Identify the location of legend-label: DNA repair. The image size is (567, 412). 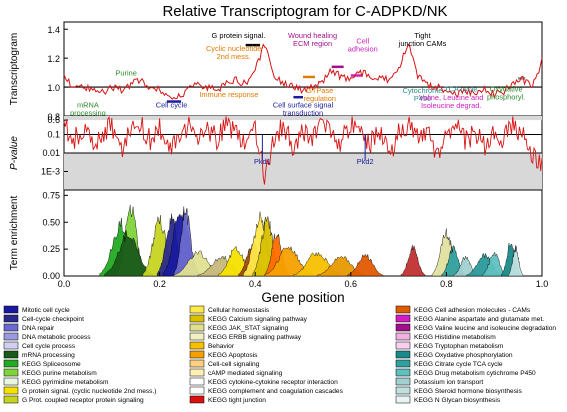
(38, 328).